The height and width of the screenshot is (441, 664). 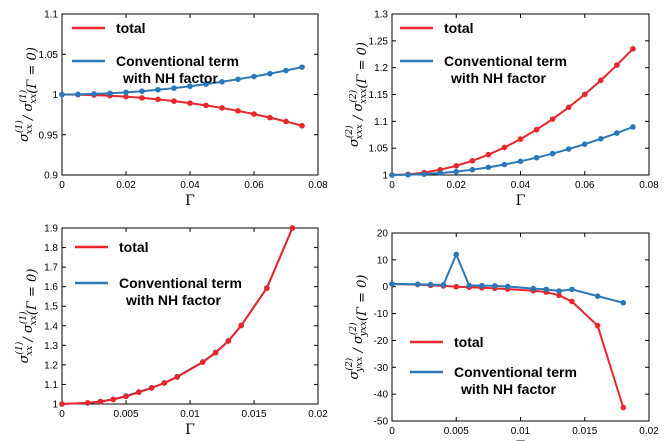 What do you see at coordinates (190, 414) in the screenshot?
I see `x-tick-label: 0.01` at bounding box center [190, 414].